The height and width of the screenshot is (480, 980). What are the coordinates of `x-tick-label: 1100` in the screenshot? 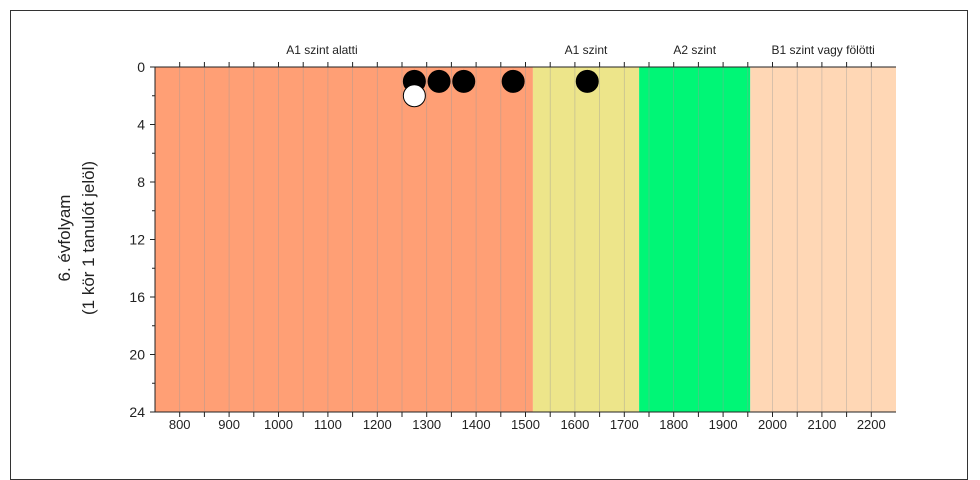 It's located at (328, 424).